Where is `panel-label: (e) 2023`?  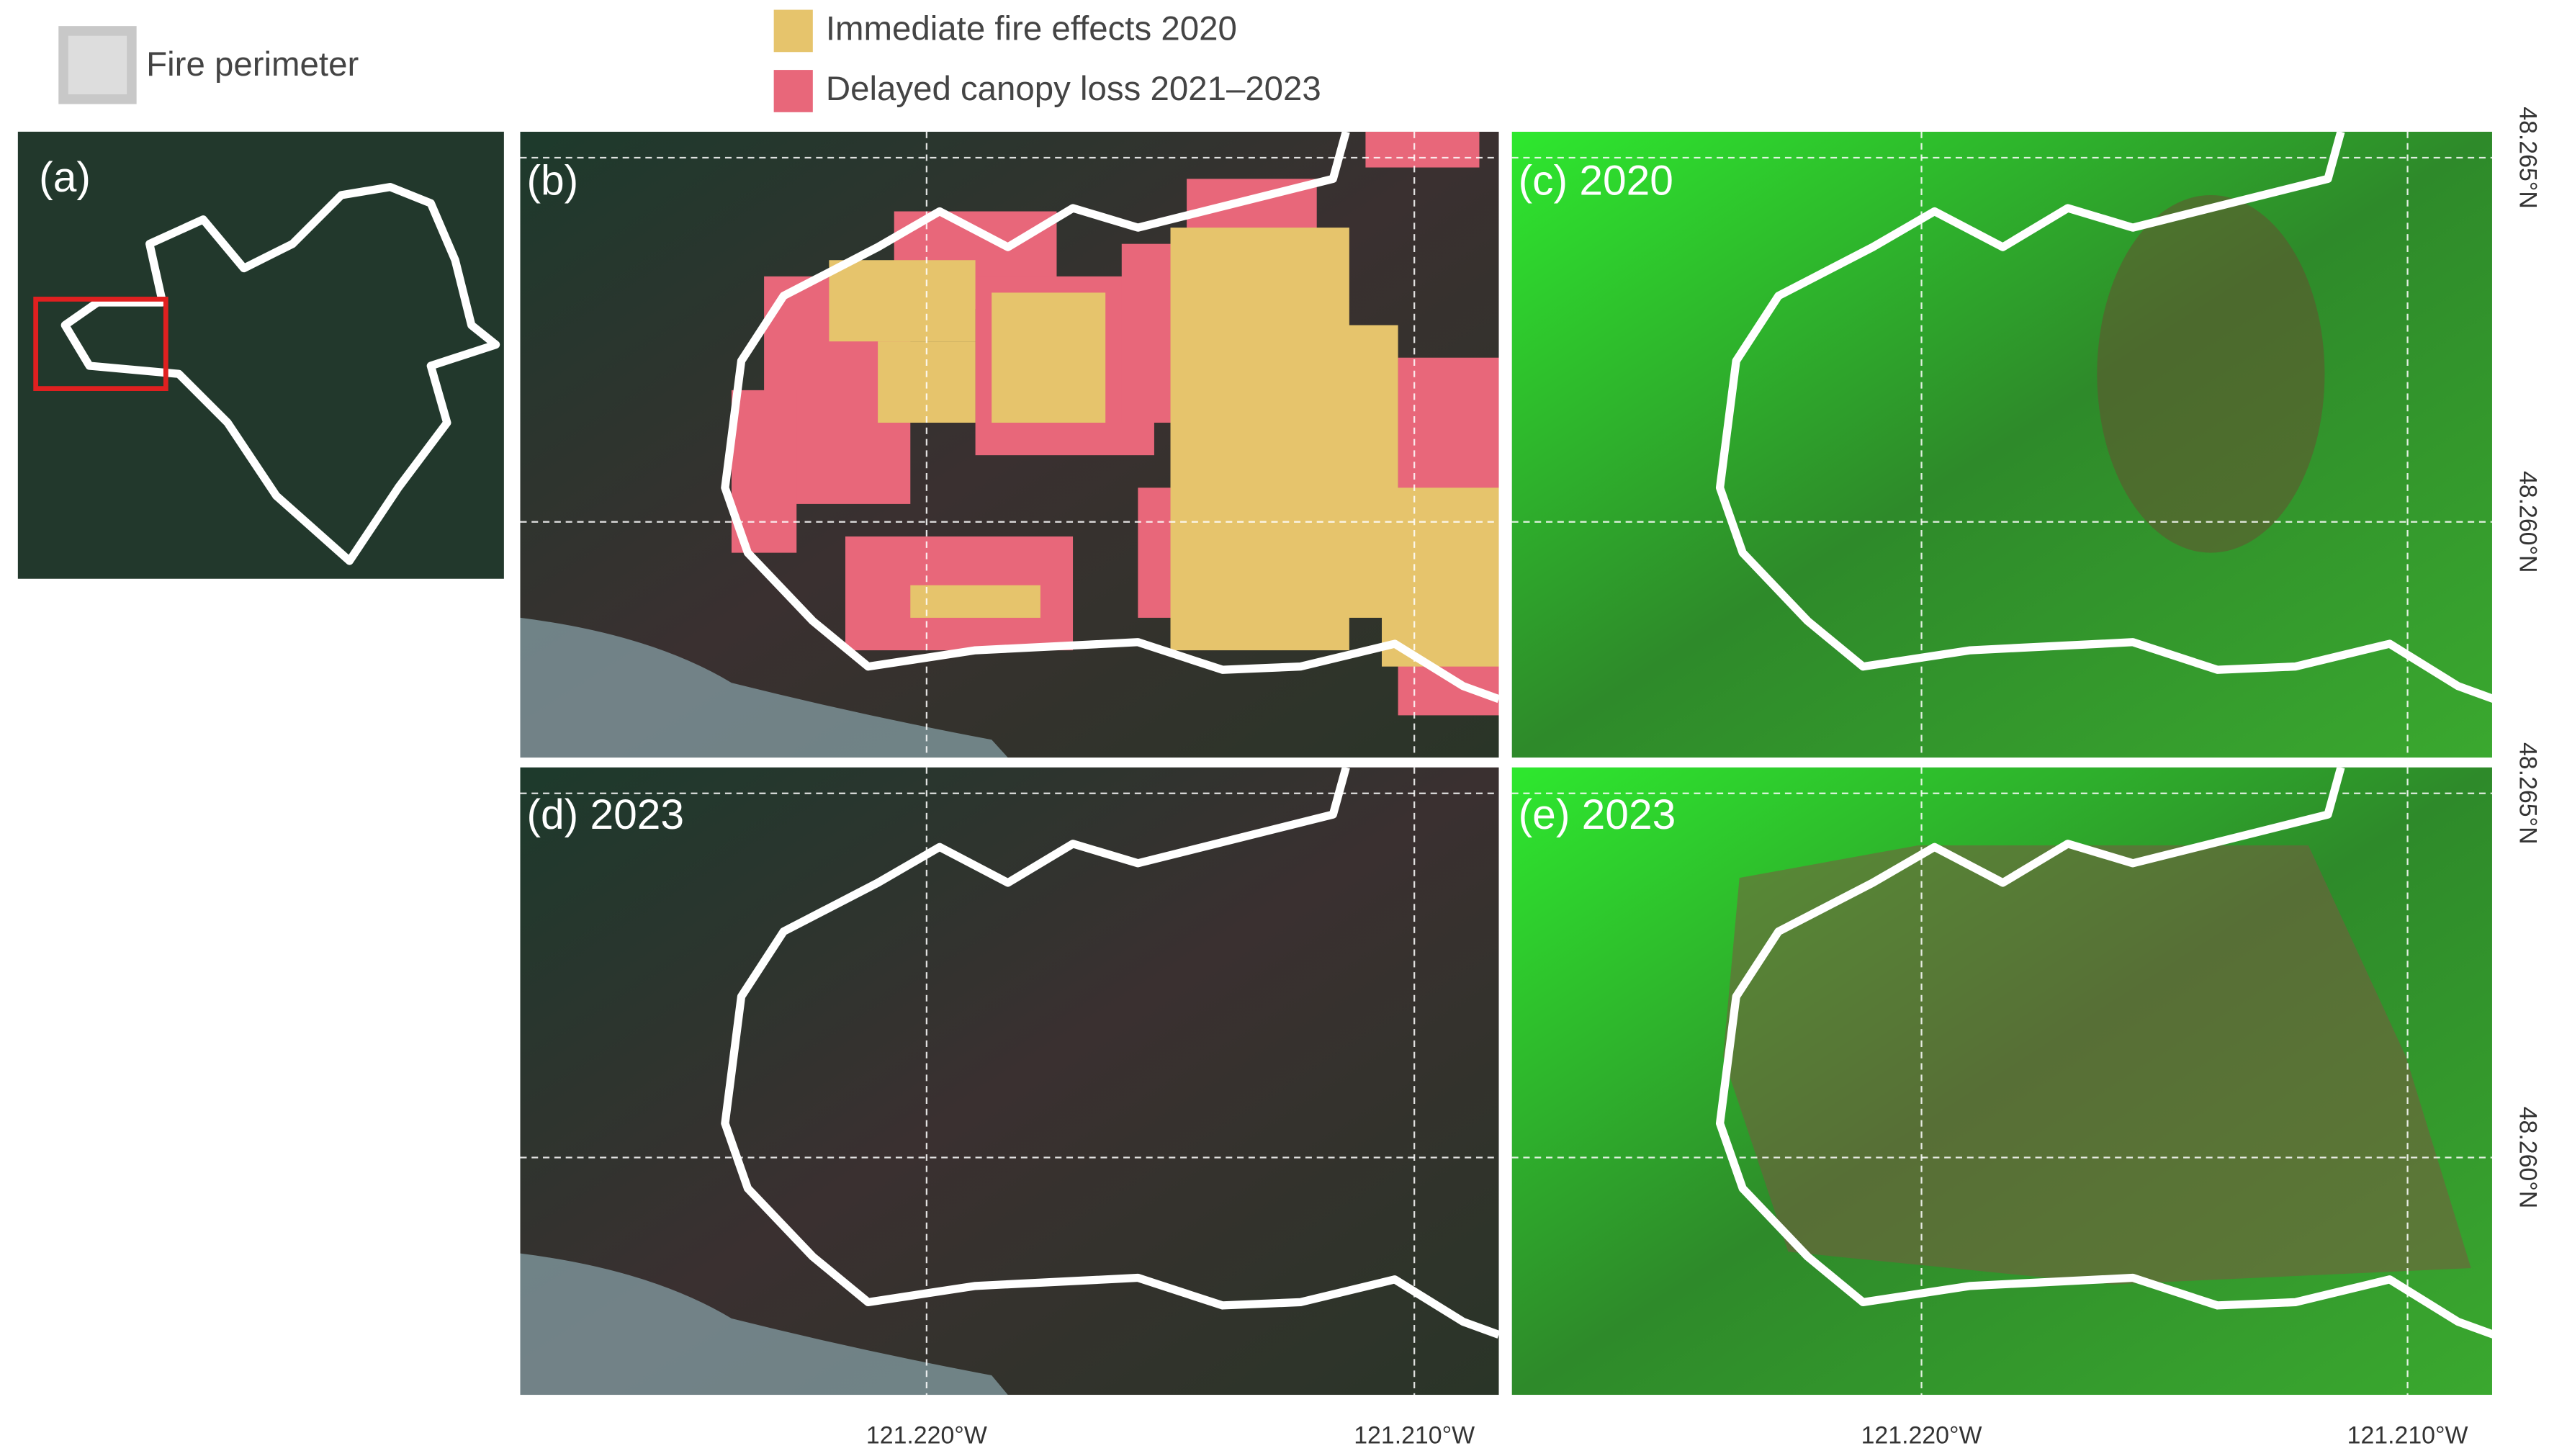
panel-label: (e) 2023 is located at coordinates (1597, 814).